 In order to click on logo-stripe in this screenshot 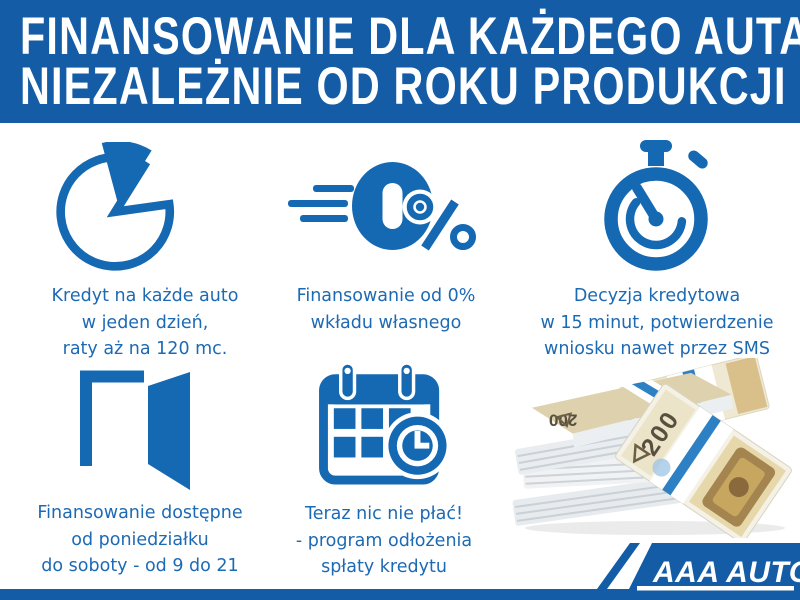, I will do `click(618, 566)`.